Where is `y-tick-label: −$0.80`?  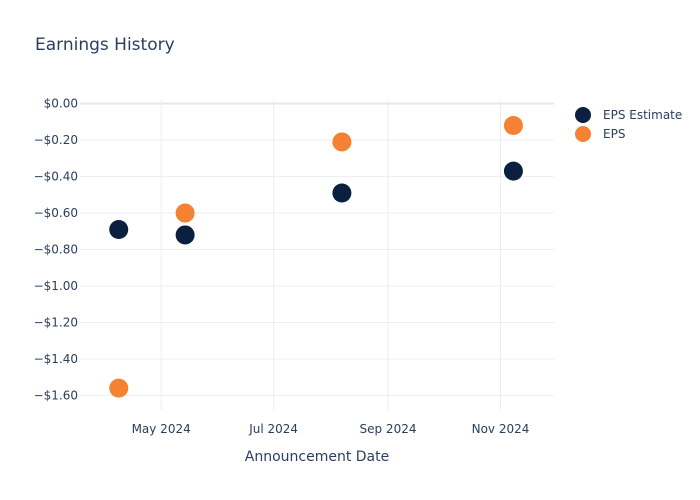 y-tick-label: −$0.80 is located at coordinates (56, 250).